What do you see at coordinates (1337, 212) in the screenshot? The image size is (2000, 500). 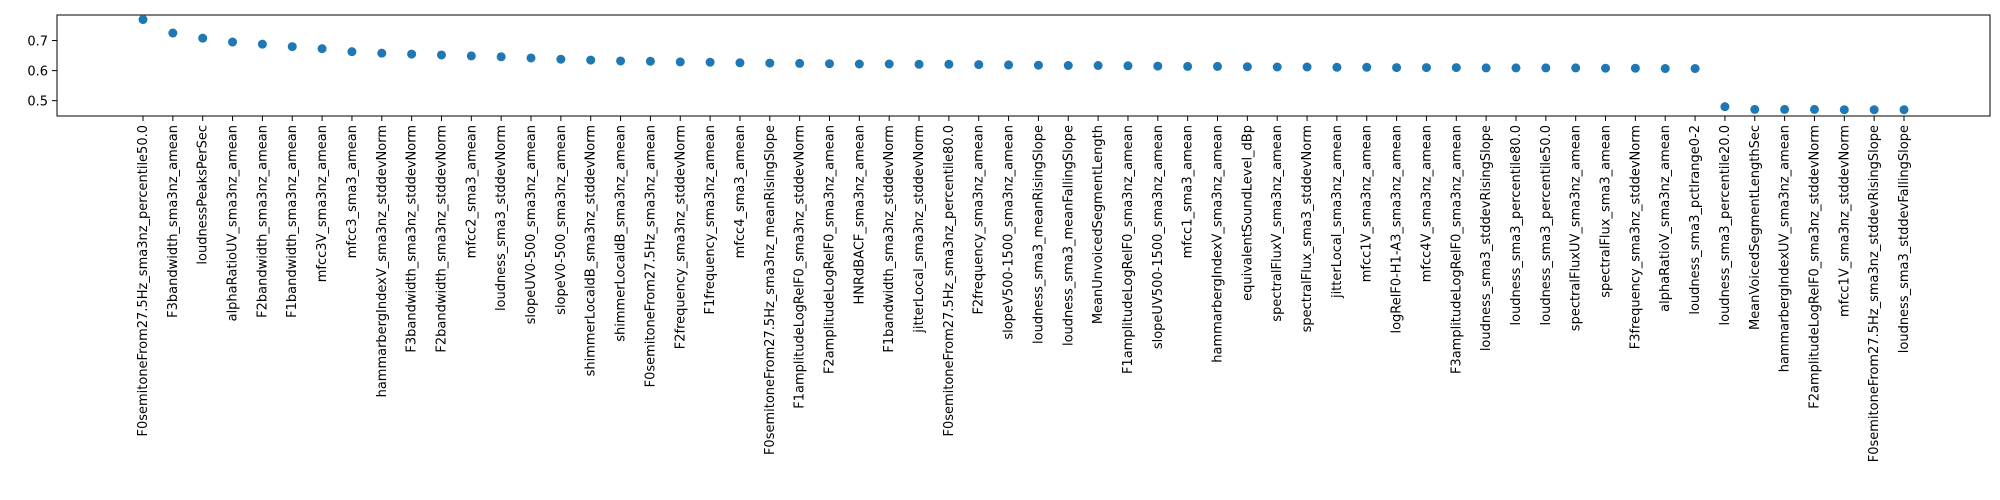 I see `x-tick-label: jitterLocal_sma3nz_amean` at bounding box center [1337, 212].